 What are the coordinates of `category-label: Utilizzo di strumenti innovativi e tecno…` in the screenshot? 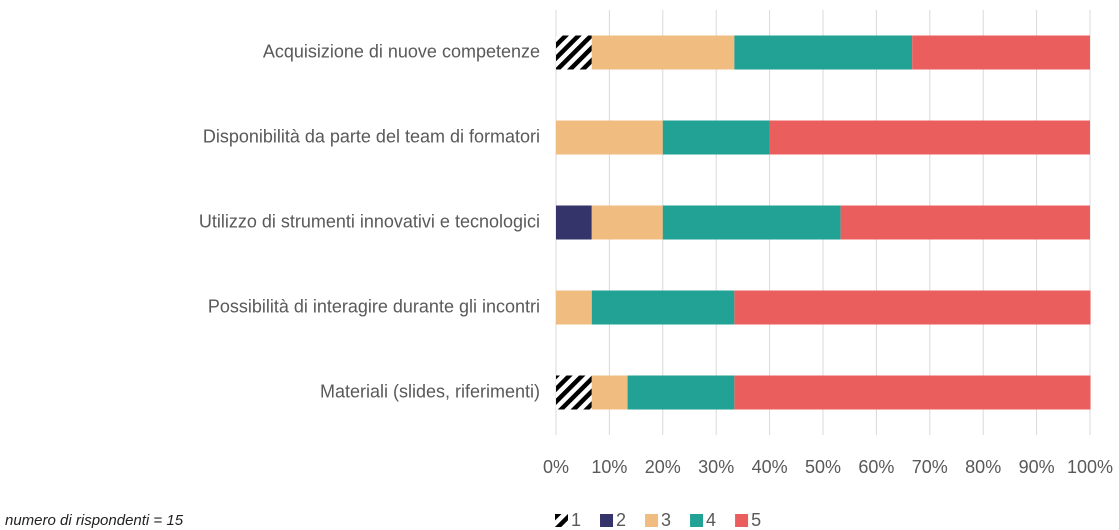 It's located at (369, 221).